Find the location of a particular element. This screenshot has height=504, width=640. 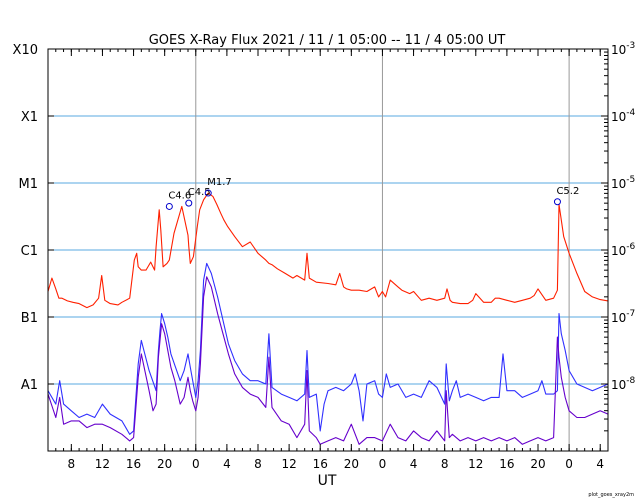

y-right-tick-label: 10⁻⁸ is located at coordinates (623, 384).